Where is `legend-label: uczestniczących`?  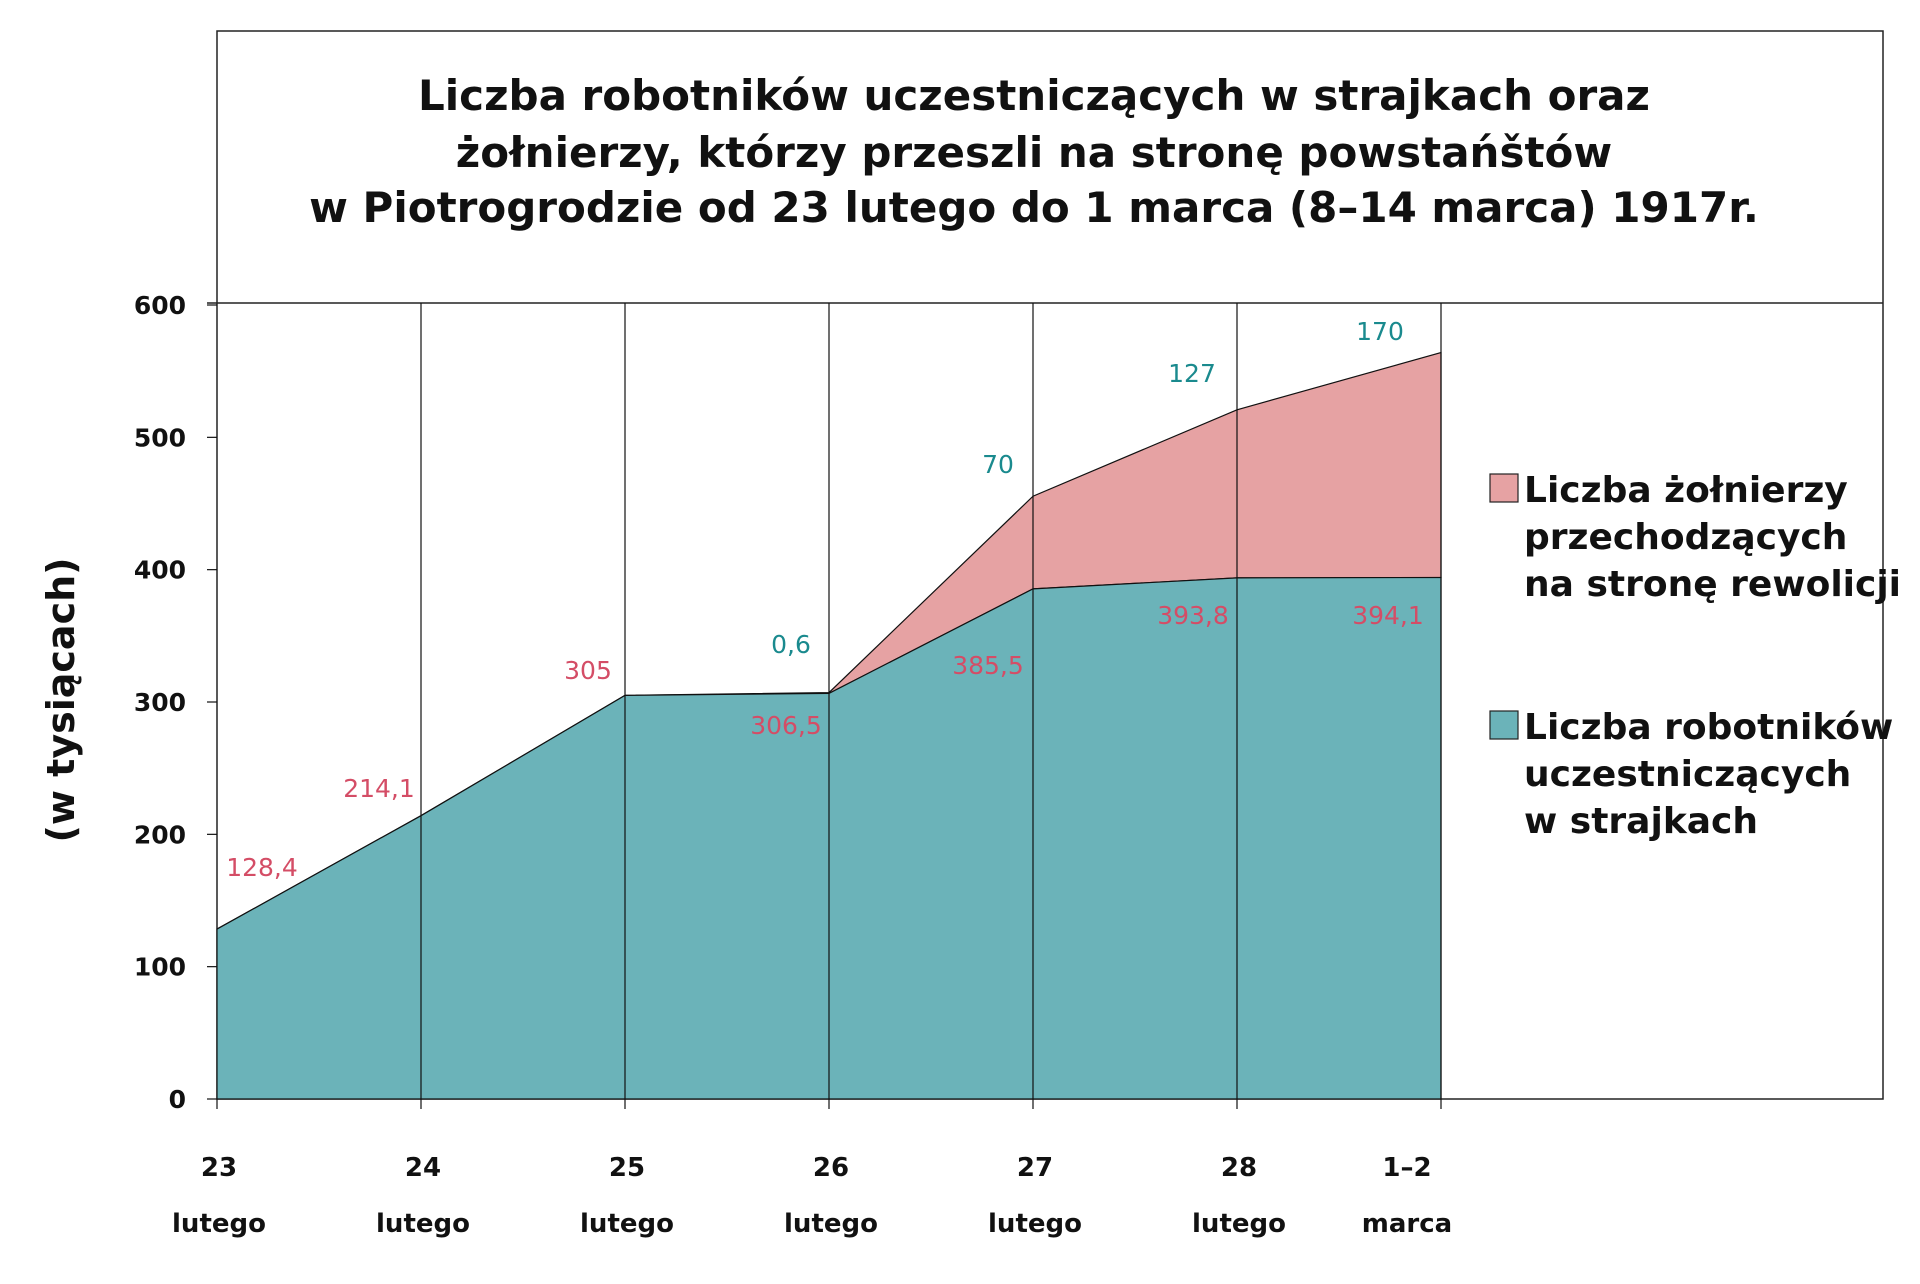 legend-label: uczestniczących is located at coordinates (1687, 774).